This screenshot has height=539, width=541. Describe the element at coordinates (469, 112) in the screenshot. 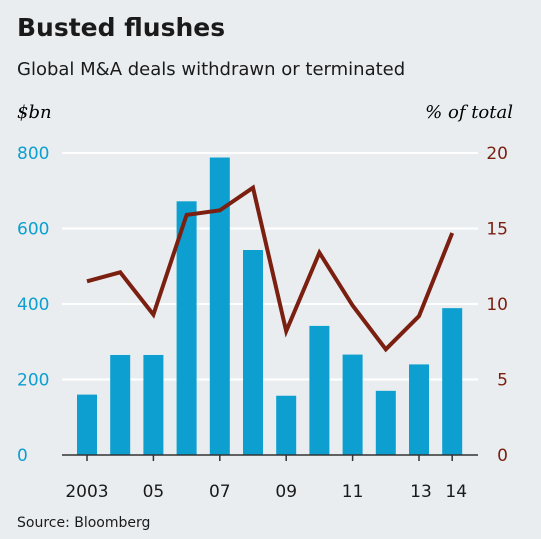

I see `right-axis-unit: % of total` at that location.